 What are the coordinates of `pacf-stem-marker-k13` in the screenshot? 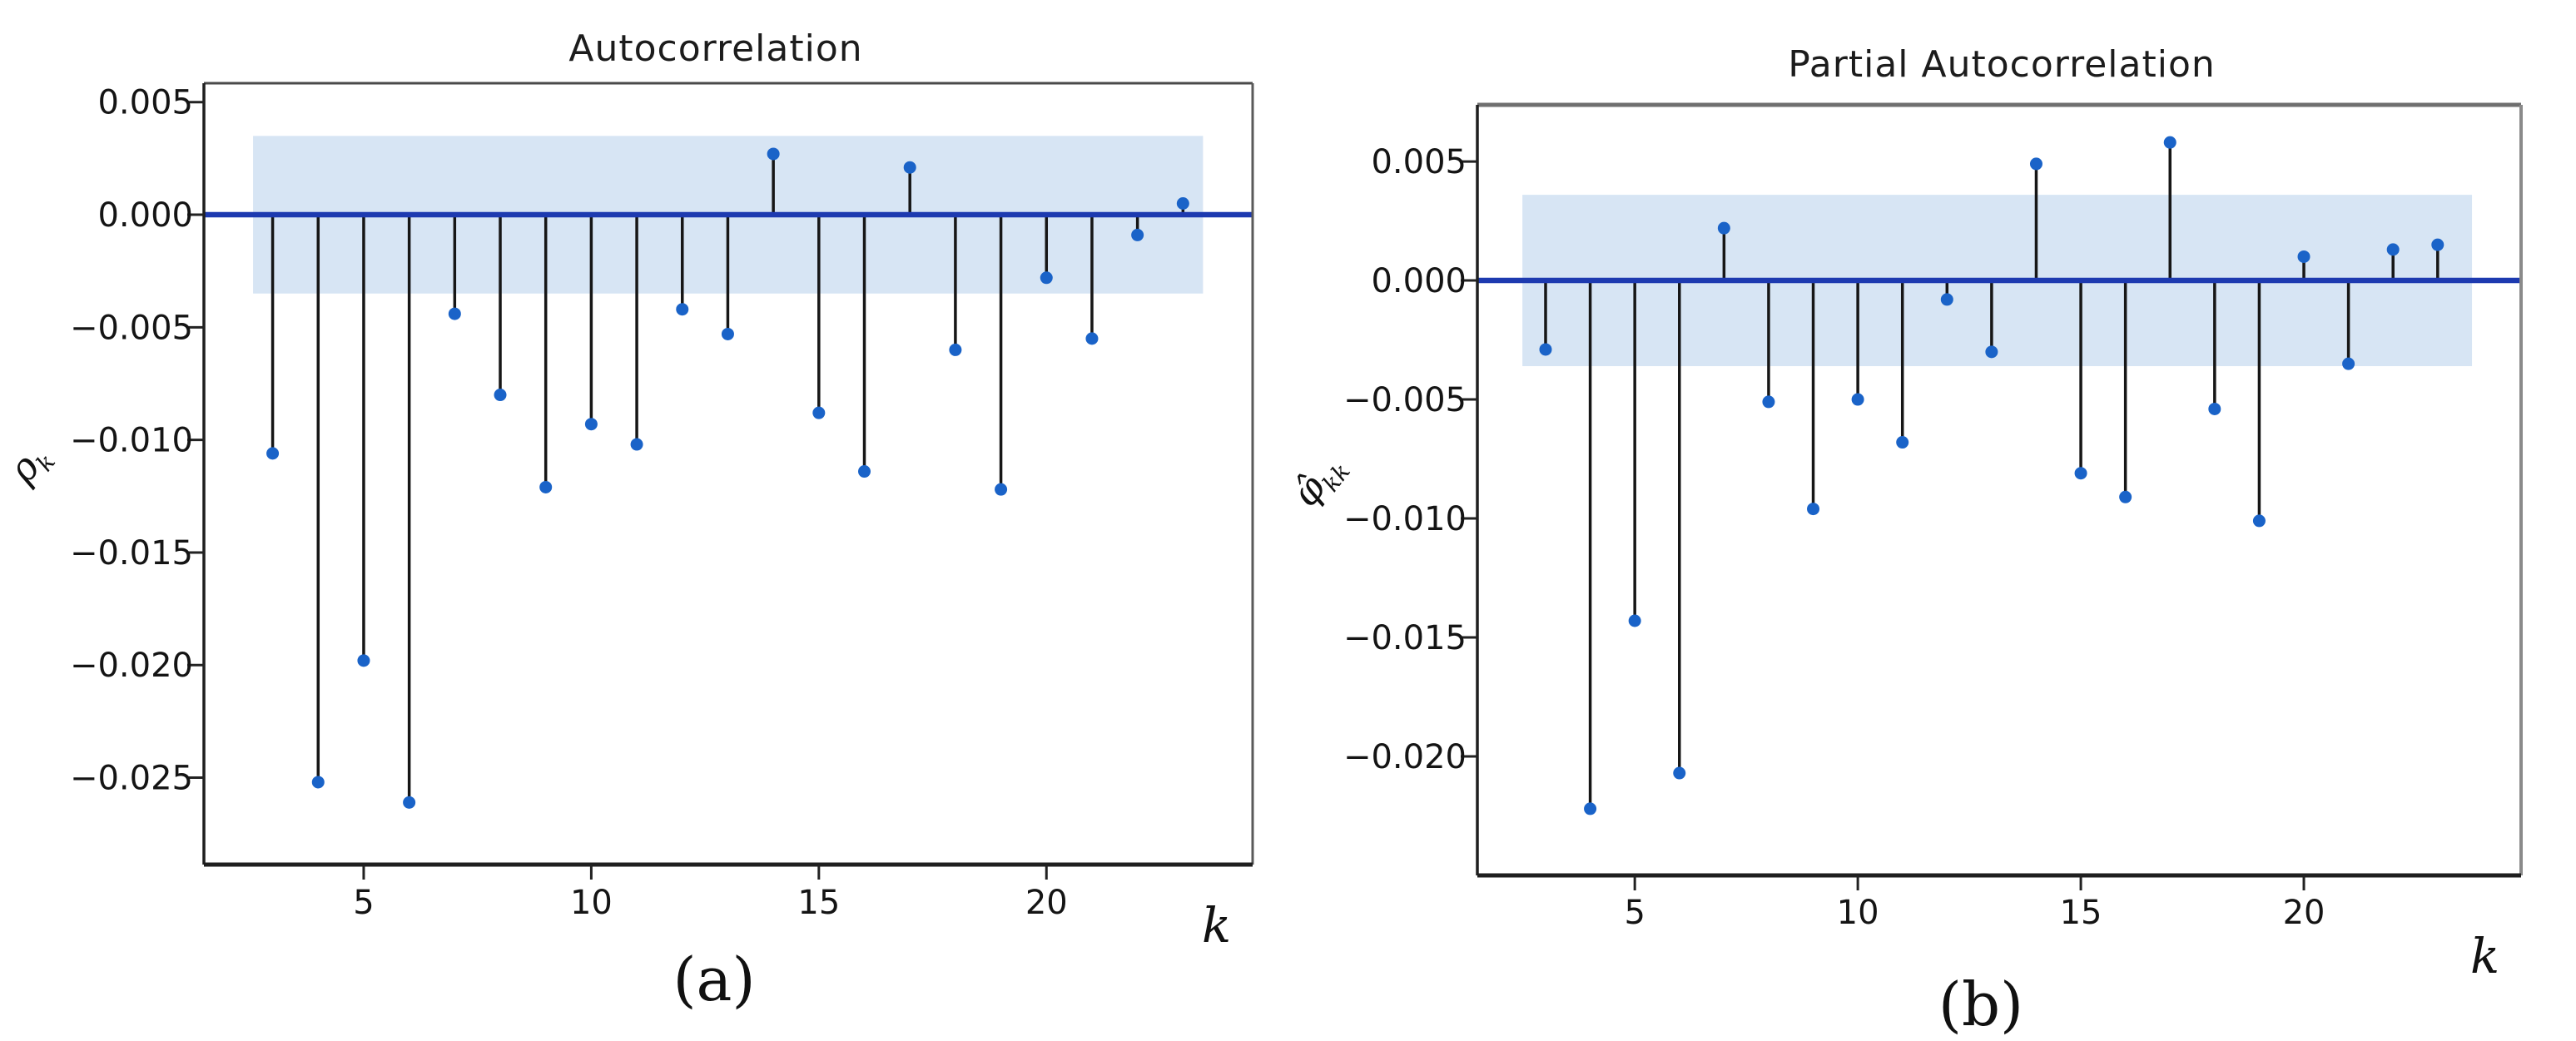 It's located at (1991, 352).